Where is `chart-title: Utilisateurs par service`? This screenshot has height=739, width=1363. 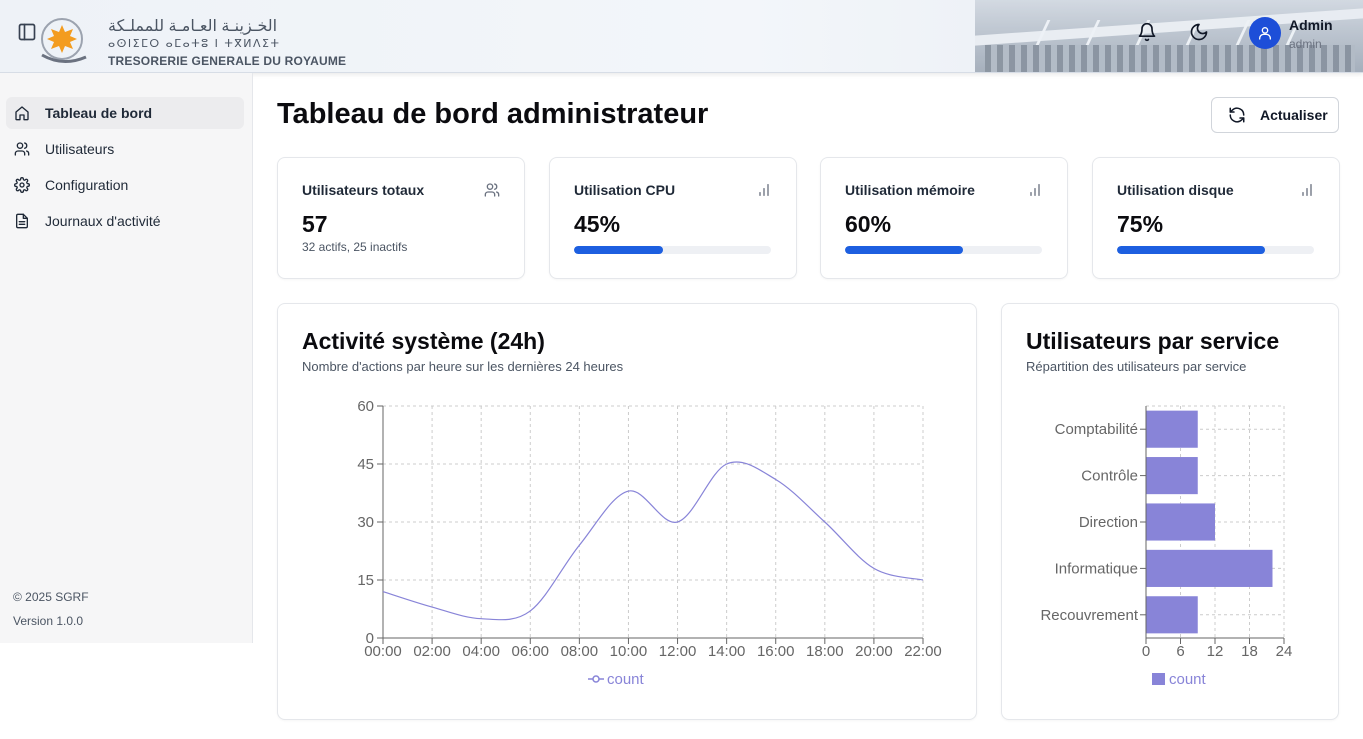
chart-title: Utilisateurs par service is located at coordinates (1153, 341).